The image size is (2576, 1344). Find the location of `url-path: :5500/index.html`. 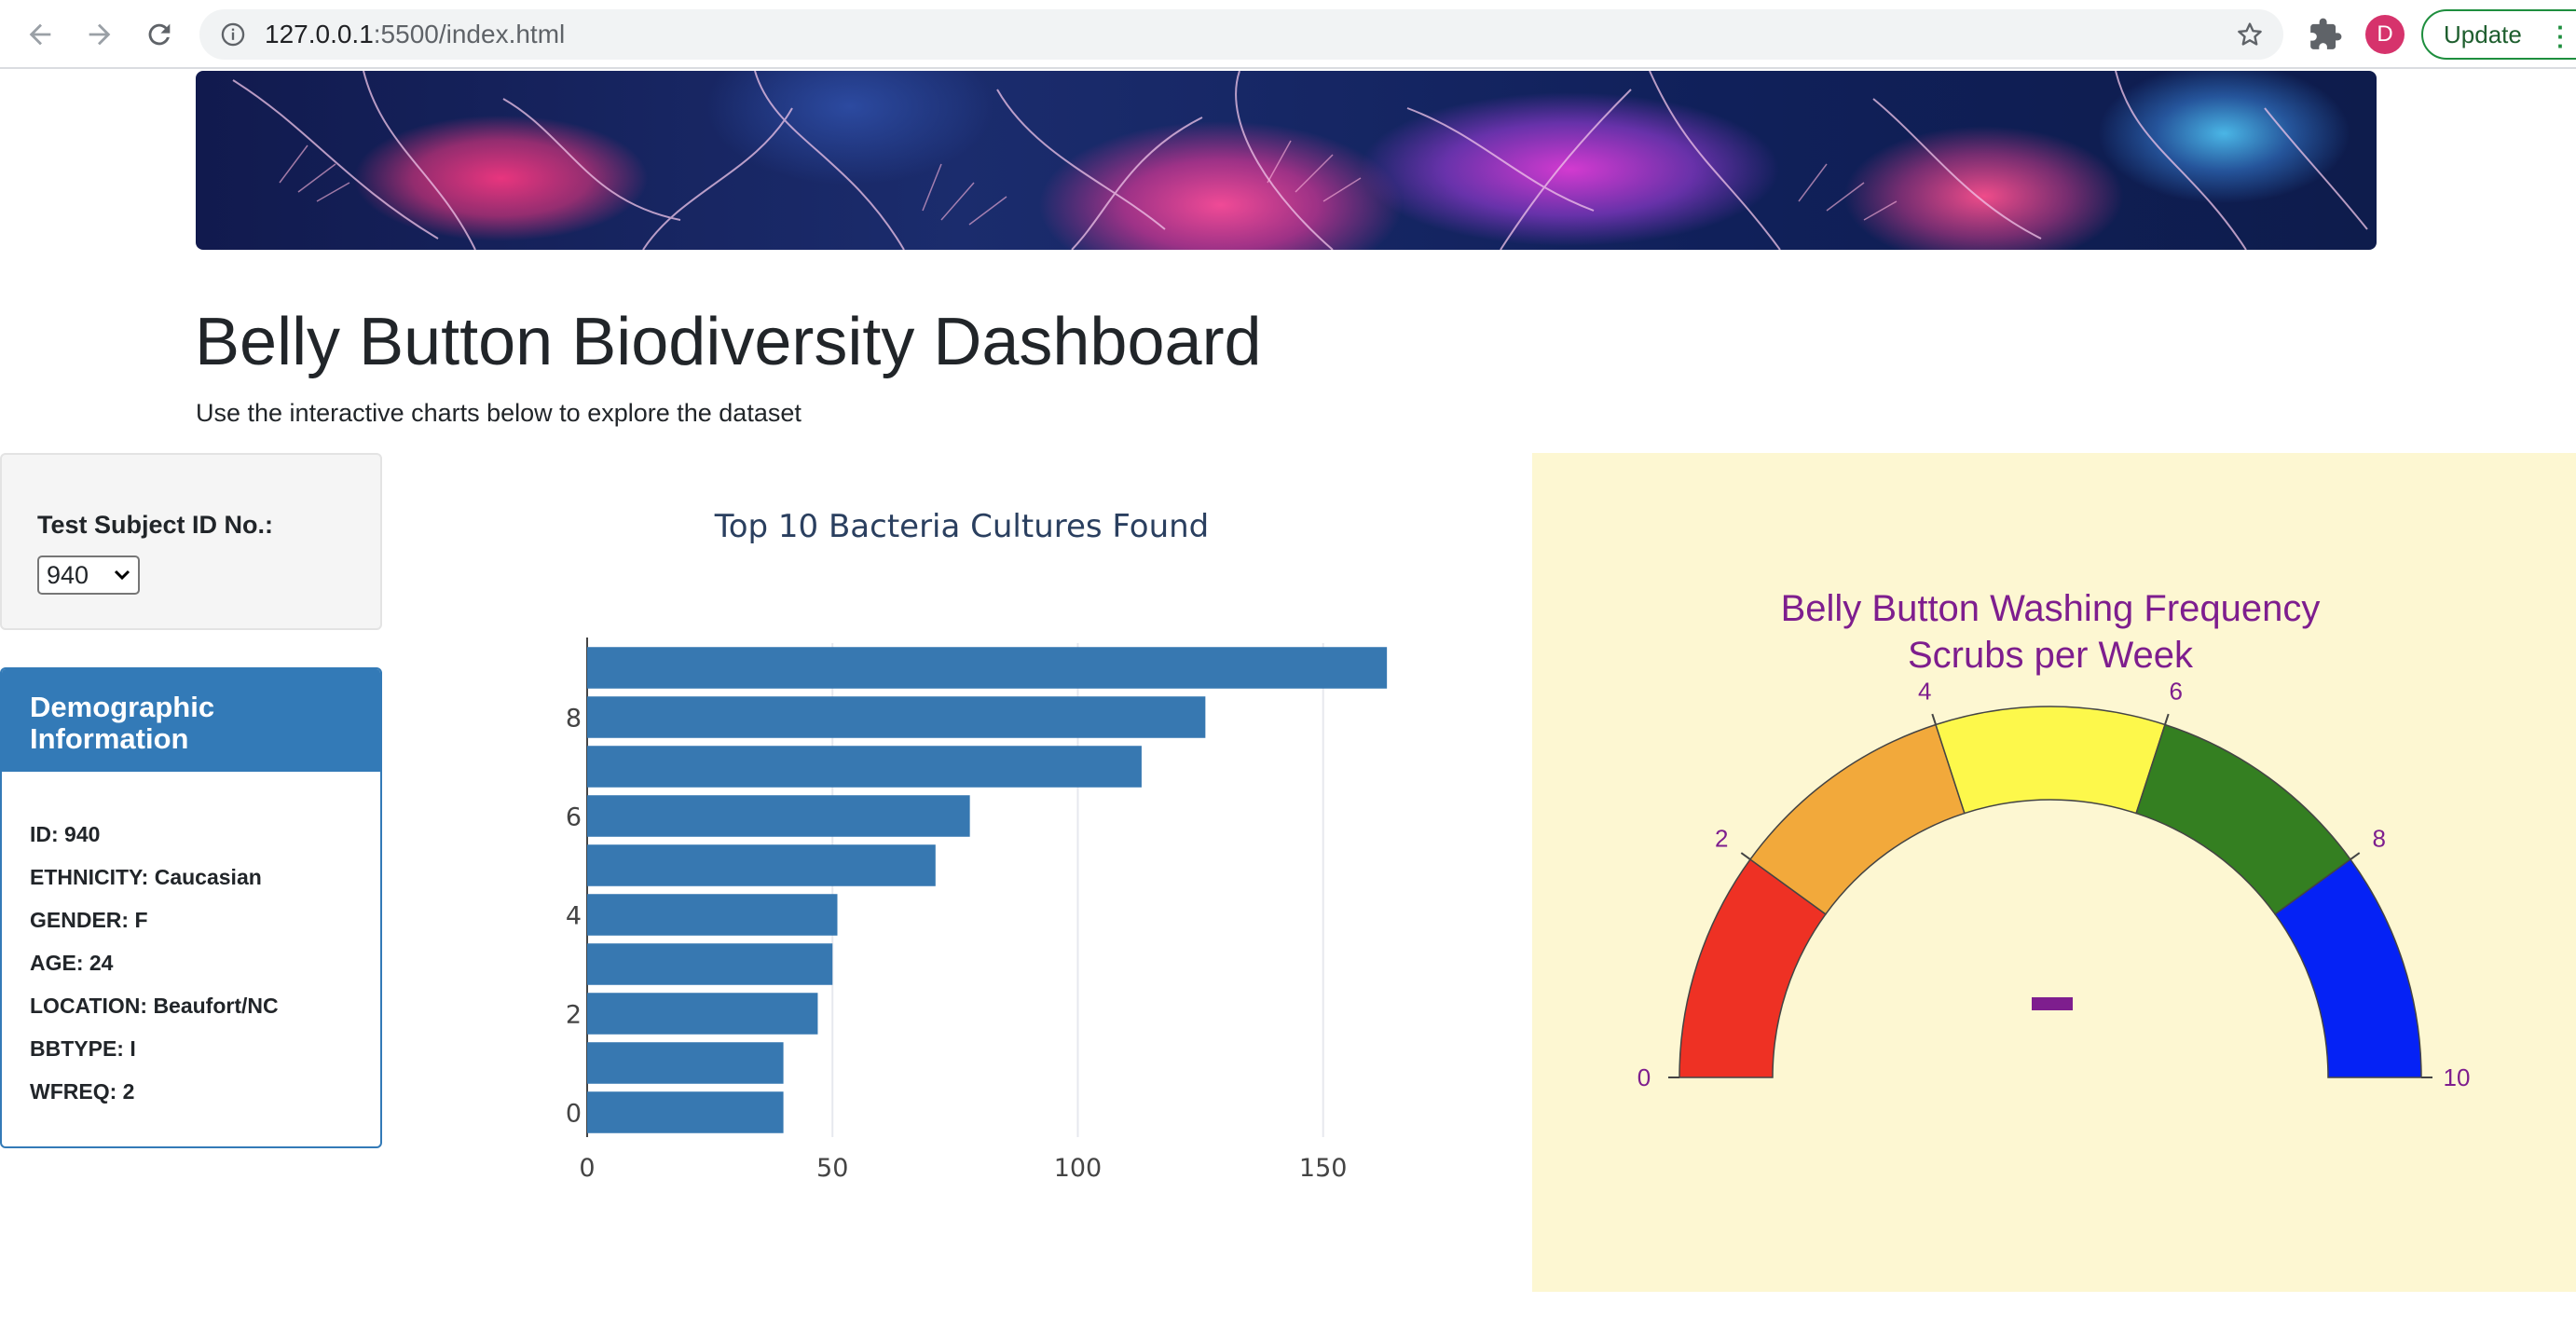

url-path: :5500/index.html is located at coordinates (469, 34).